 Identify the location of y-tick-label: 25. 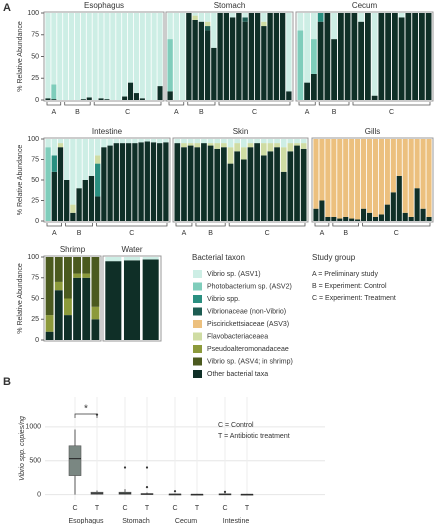
(35, 200).